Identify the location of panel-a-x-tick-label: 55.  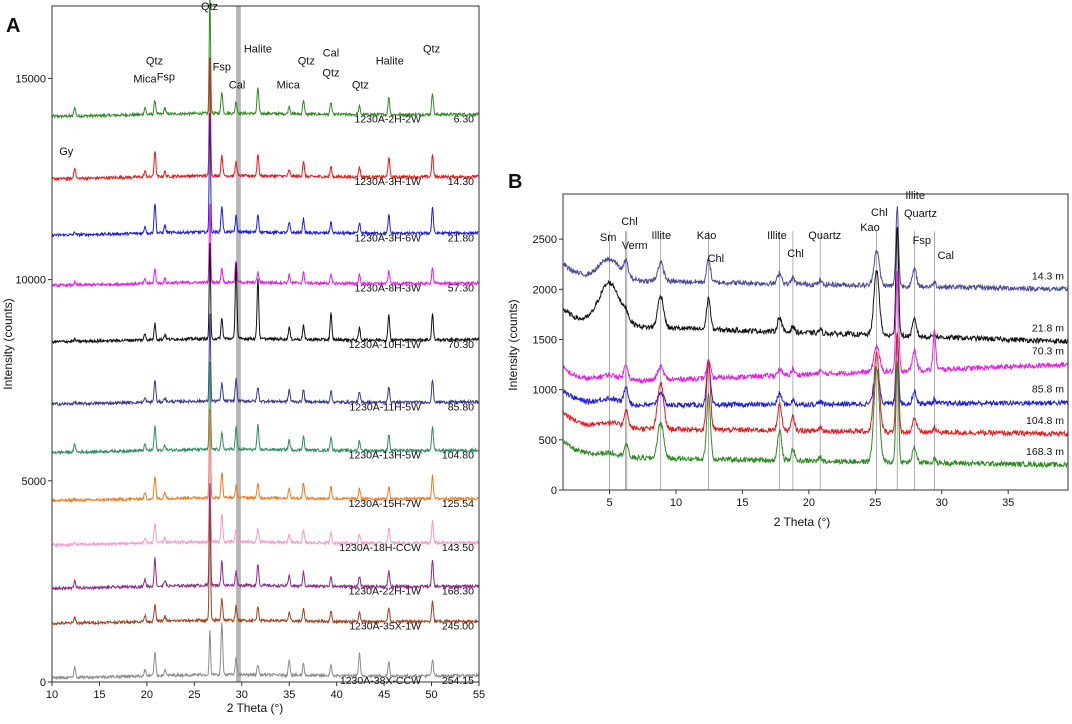
(479, 695).